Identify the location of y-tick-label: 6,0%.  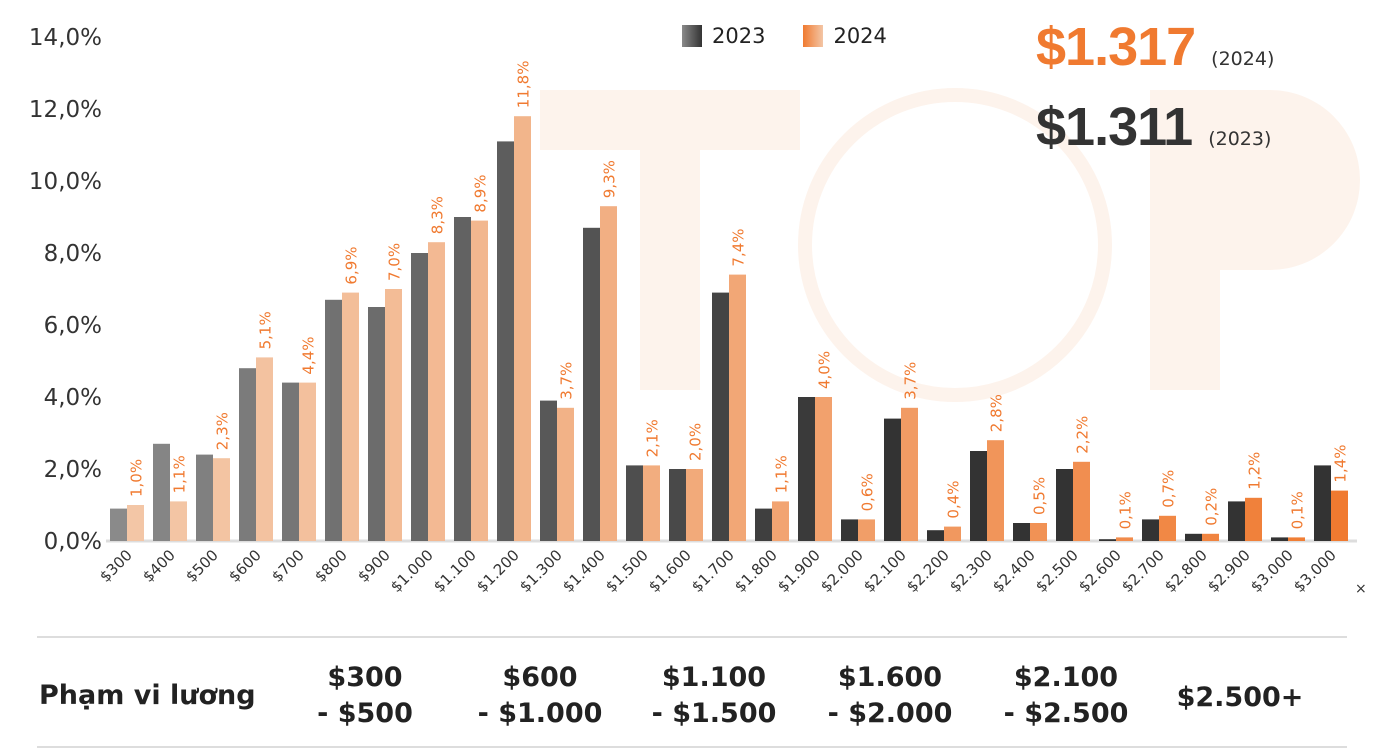
(73, 326).